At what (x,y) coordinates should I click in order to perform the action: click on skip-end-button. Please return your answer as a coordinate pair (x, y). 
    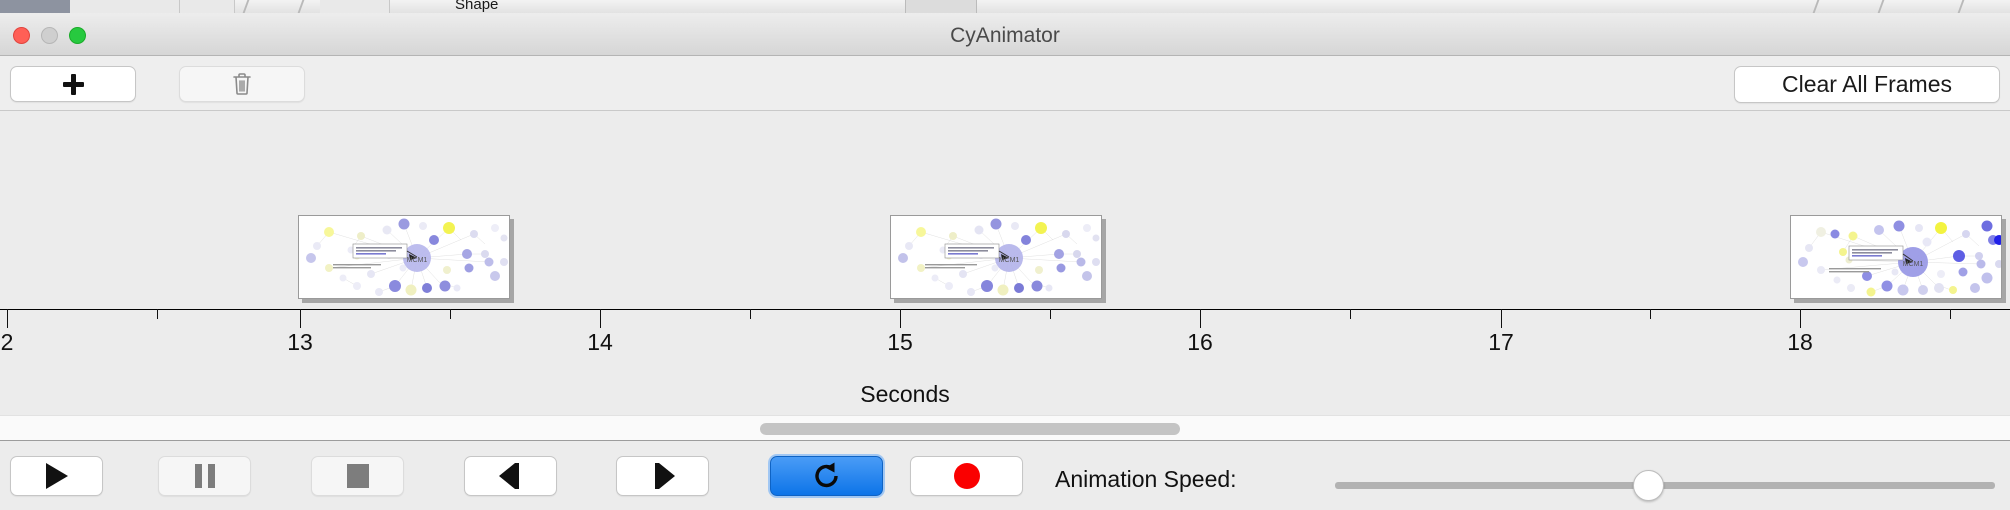
    Looking at the image, I should click on (662, 476).